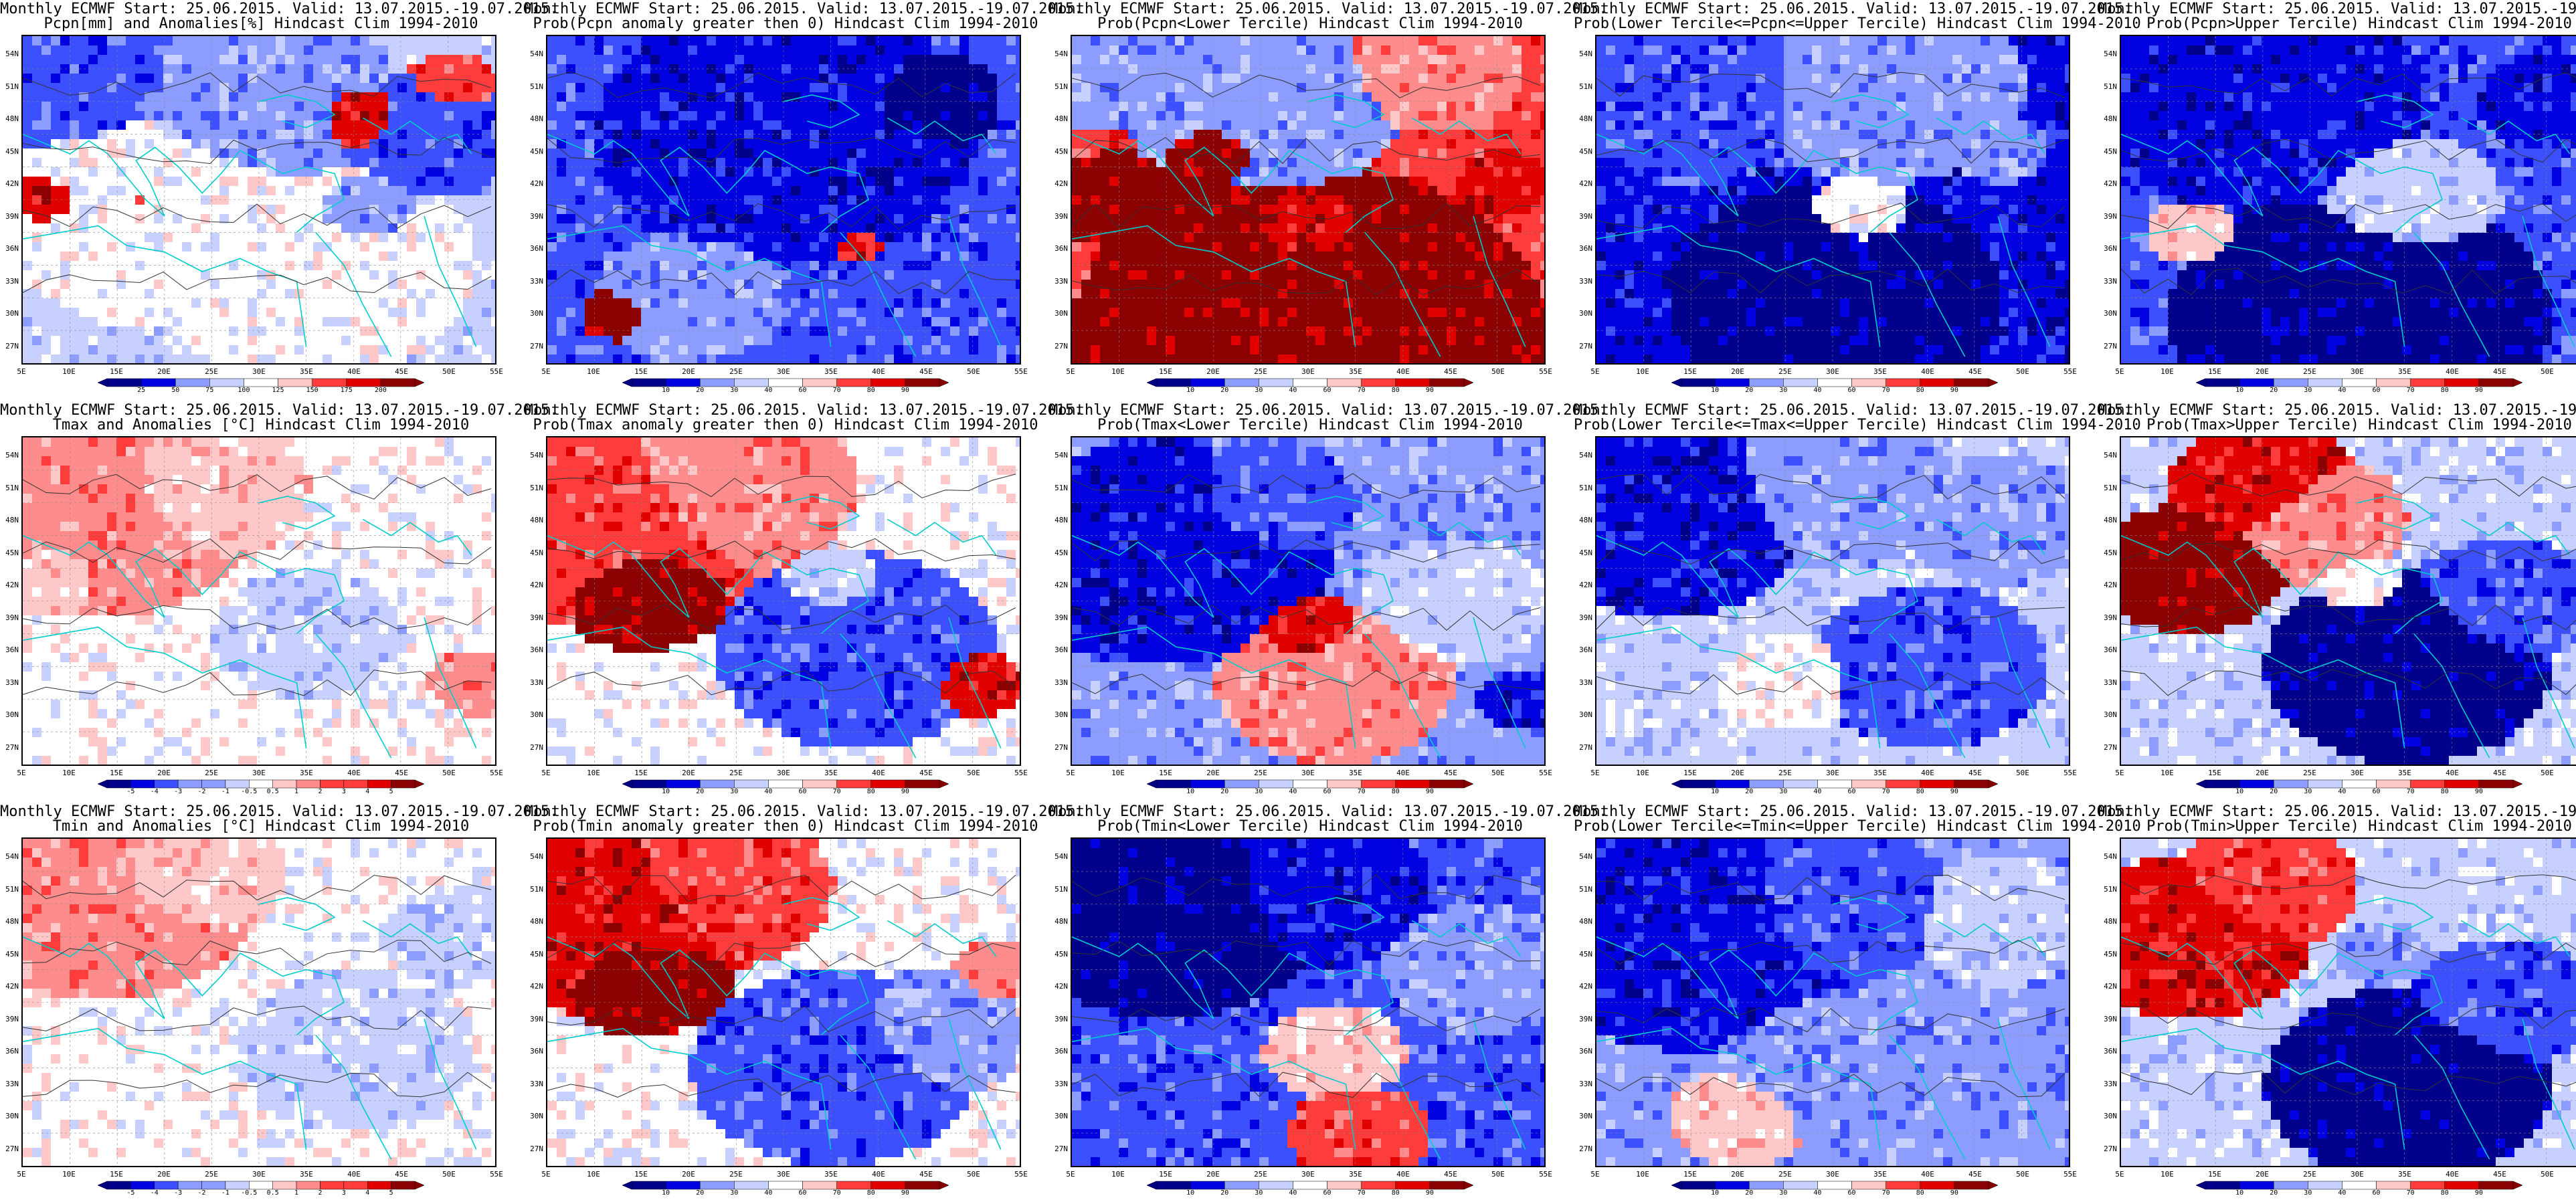 The image size is (2576, 1204). What do you see at coordinates (103, 382) in the screenshot?
I see `colorbar-arrow-left` at bounding box center [103, 382].